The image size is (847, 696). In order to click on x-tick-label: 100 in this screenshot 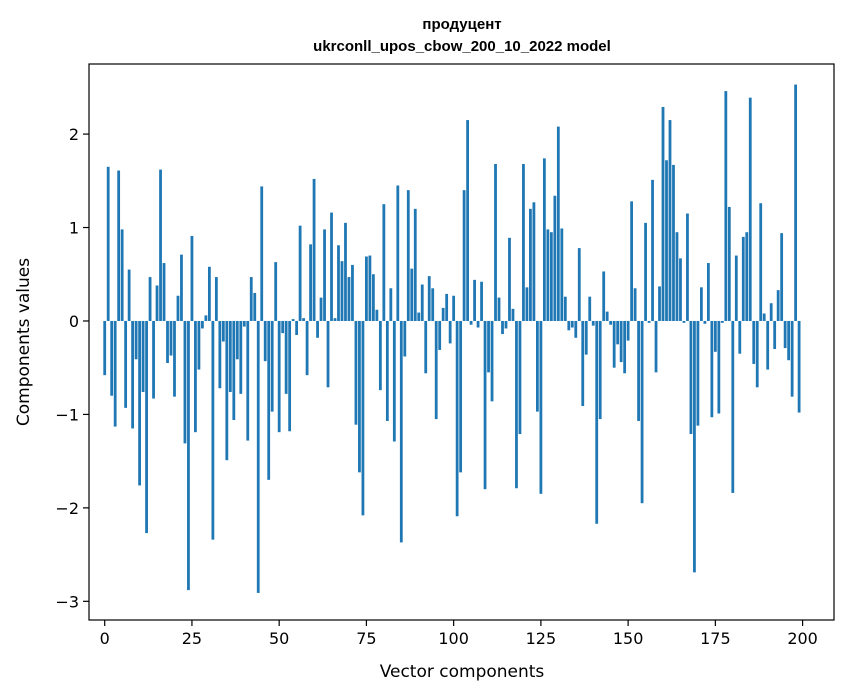, I will do `click(453, 638)`.